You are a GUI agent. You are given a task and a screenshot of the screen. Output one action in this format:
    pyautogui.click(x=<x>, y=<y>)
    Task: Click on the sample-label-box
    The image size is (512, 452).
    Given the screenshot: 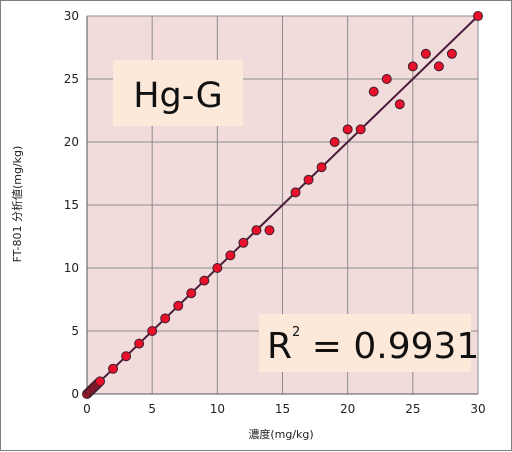 What is the action you would take?
    pyautogui.click(x=178, y=93)
    